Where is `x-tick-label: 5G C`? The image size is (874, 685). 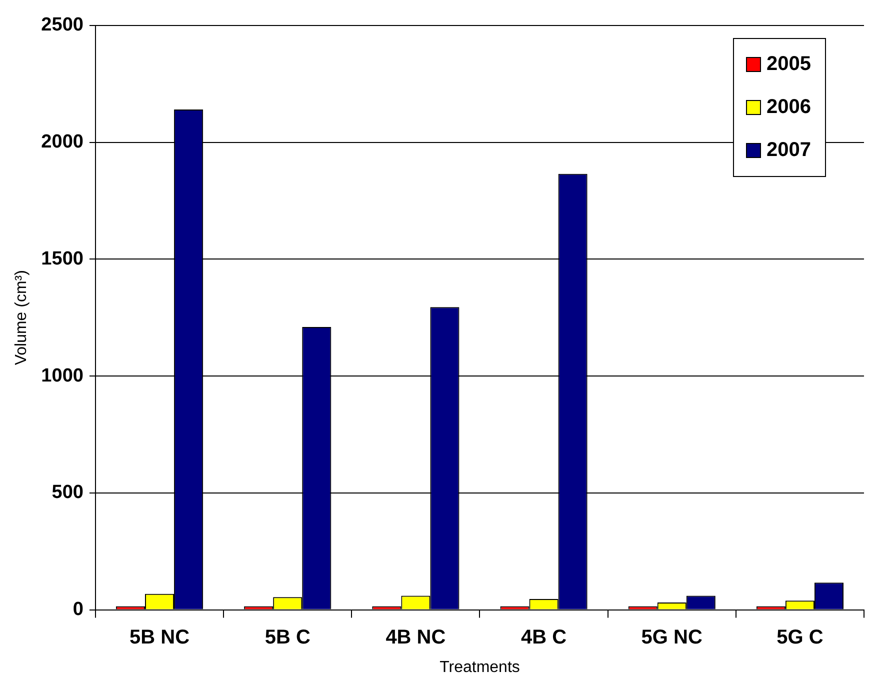 x-tick-label: 5G C is located at coordinates (800, 637).